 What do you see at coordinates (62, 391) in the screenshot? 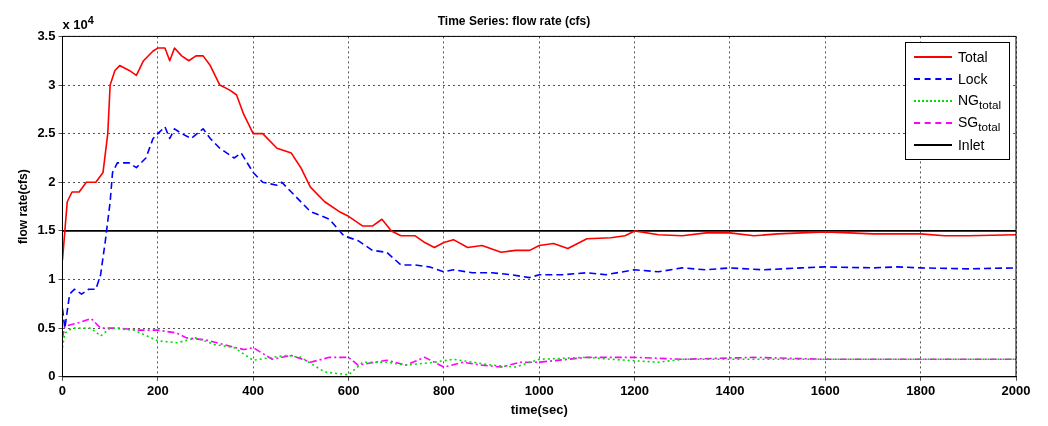
I see `x-tick-label: 0` at bounding box center [62, 391].